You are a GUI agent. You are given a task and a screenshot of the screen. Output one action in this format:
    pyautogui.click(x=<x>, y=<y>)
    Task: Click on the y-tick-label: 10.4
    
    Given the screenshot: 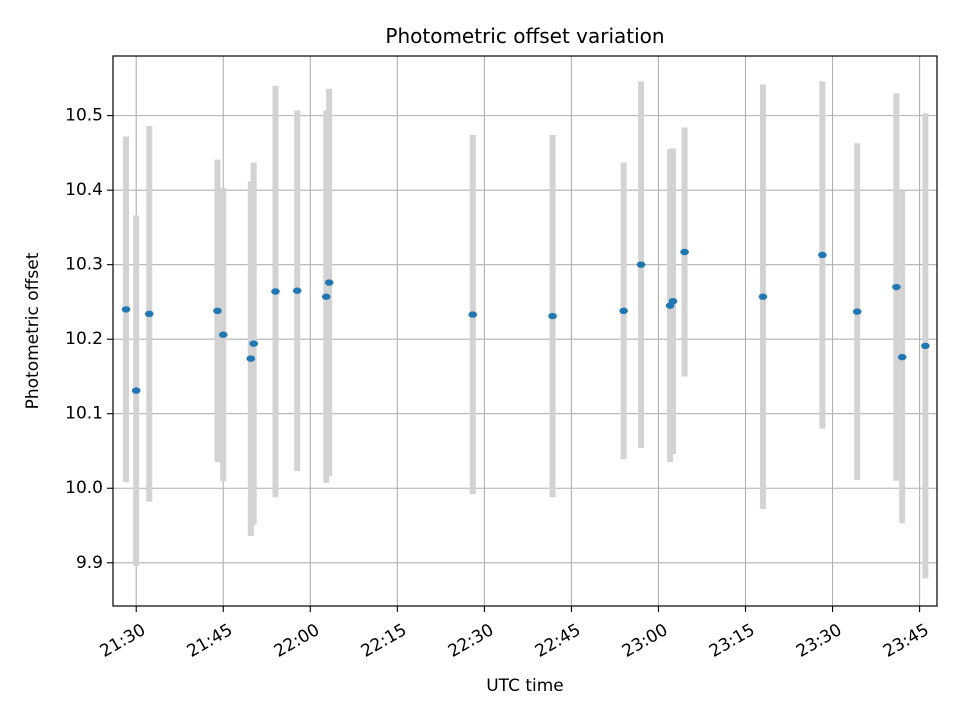 What is the action you would take?
    pyautogui.click(x=84, y=190)
    